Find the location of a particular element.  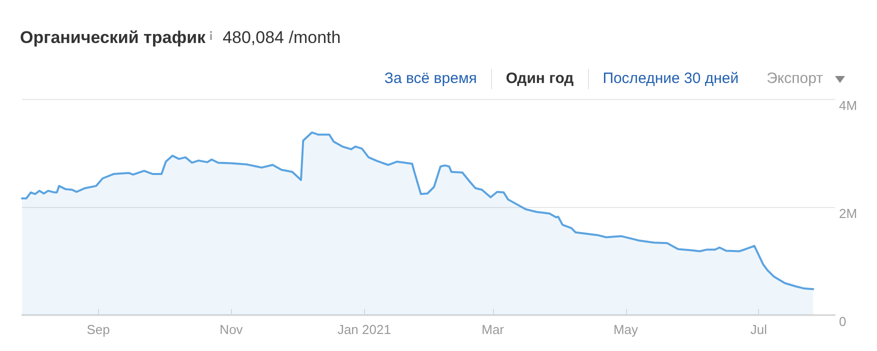

y-tick-label: 2M is located at coordinates (848, 213).